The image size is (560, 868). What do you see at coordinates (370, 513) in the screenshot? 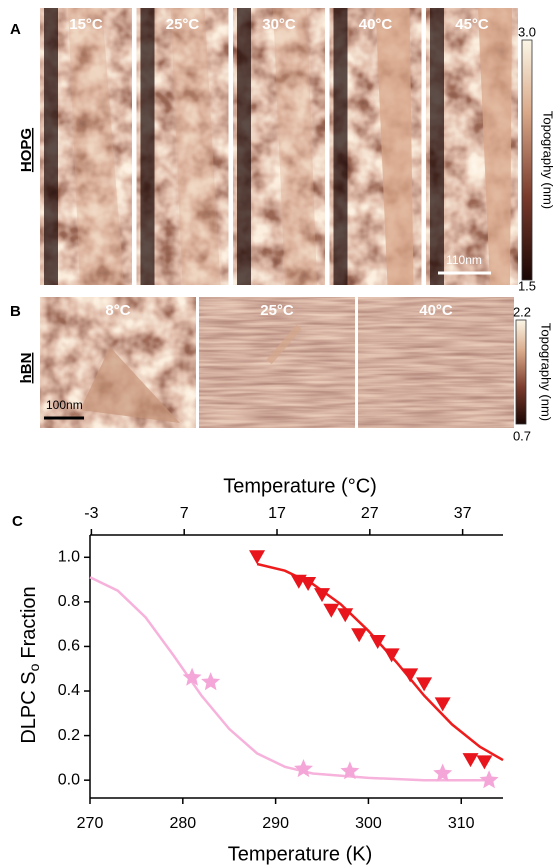
I see `x2-tick-label: 27` at bounding box center [370, 513].